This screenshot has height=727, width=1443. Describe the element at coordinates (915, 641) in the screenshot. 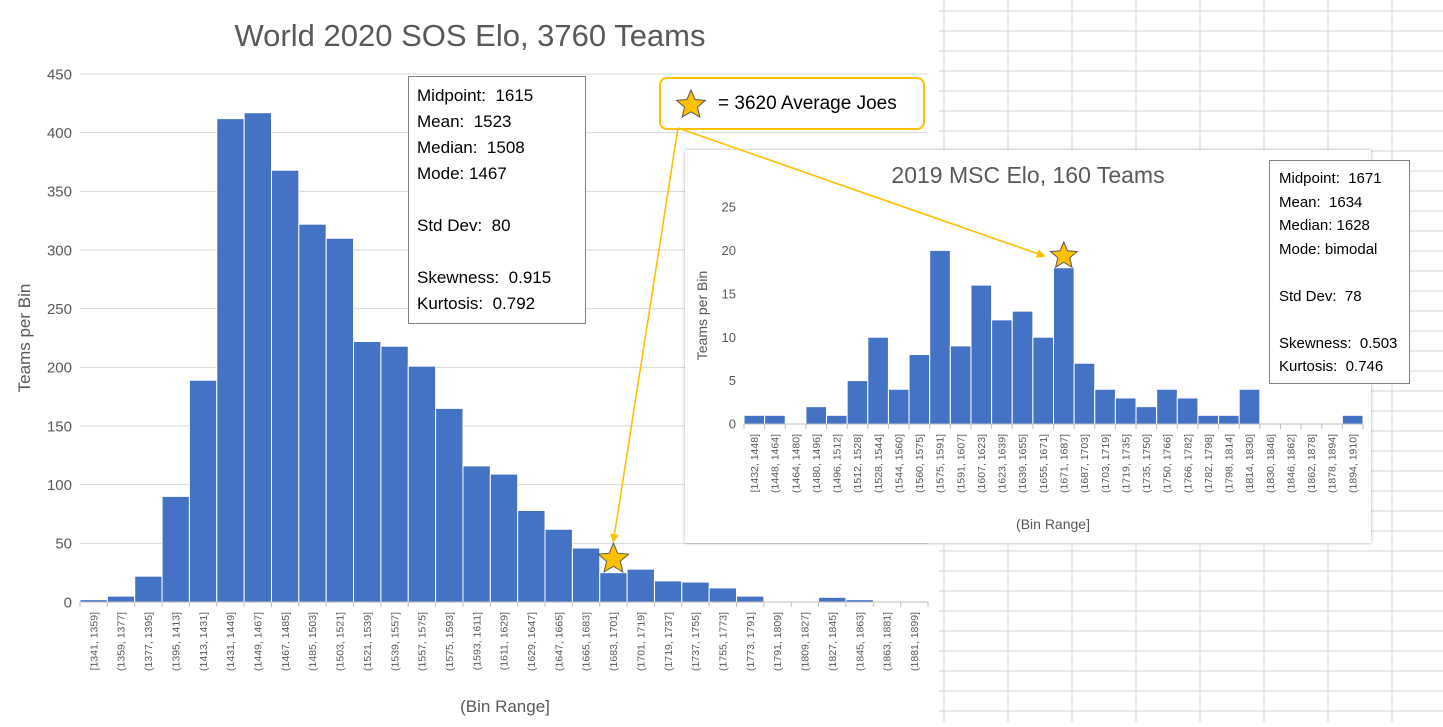

I see `x-tick-label: (1881, 1899]` at that location.